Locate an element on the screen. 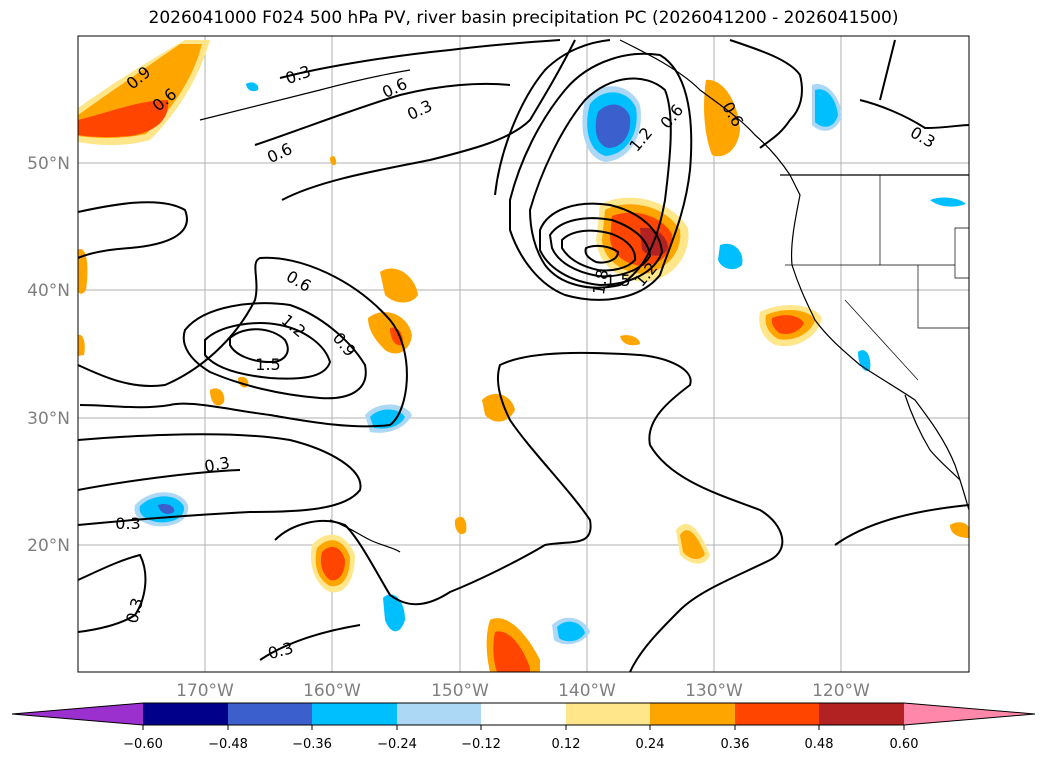  pv-contour-0-6-central is located at coordinates (243, 342).